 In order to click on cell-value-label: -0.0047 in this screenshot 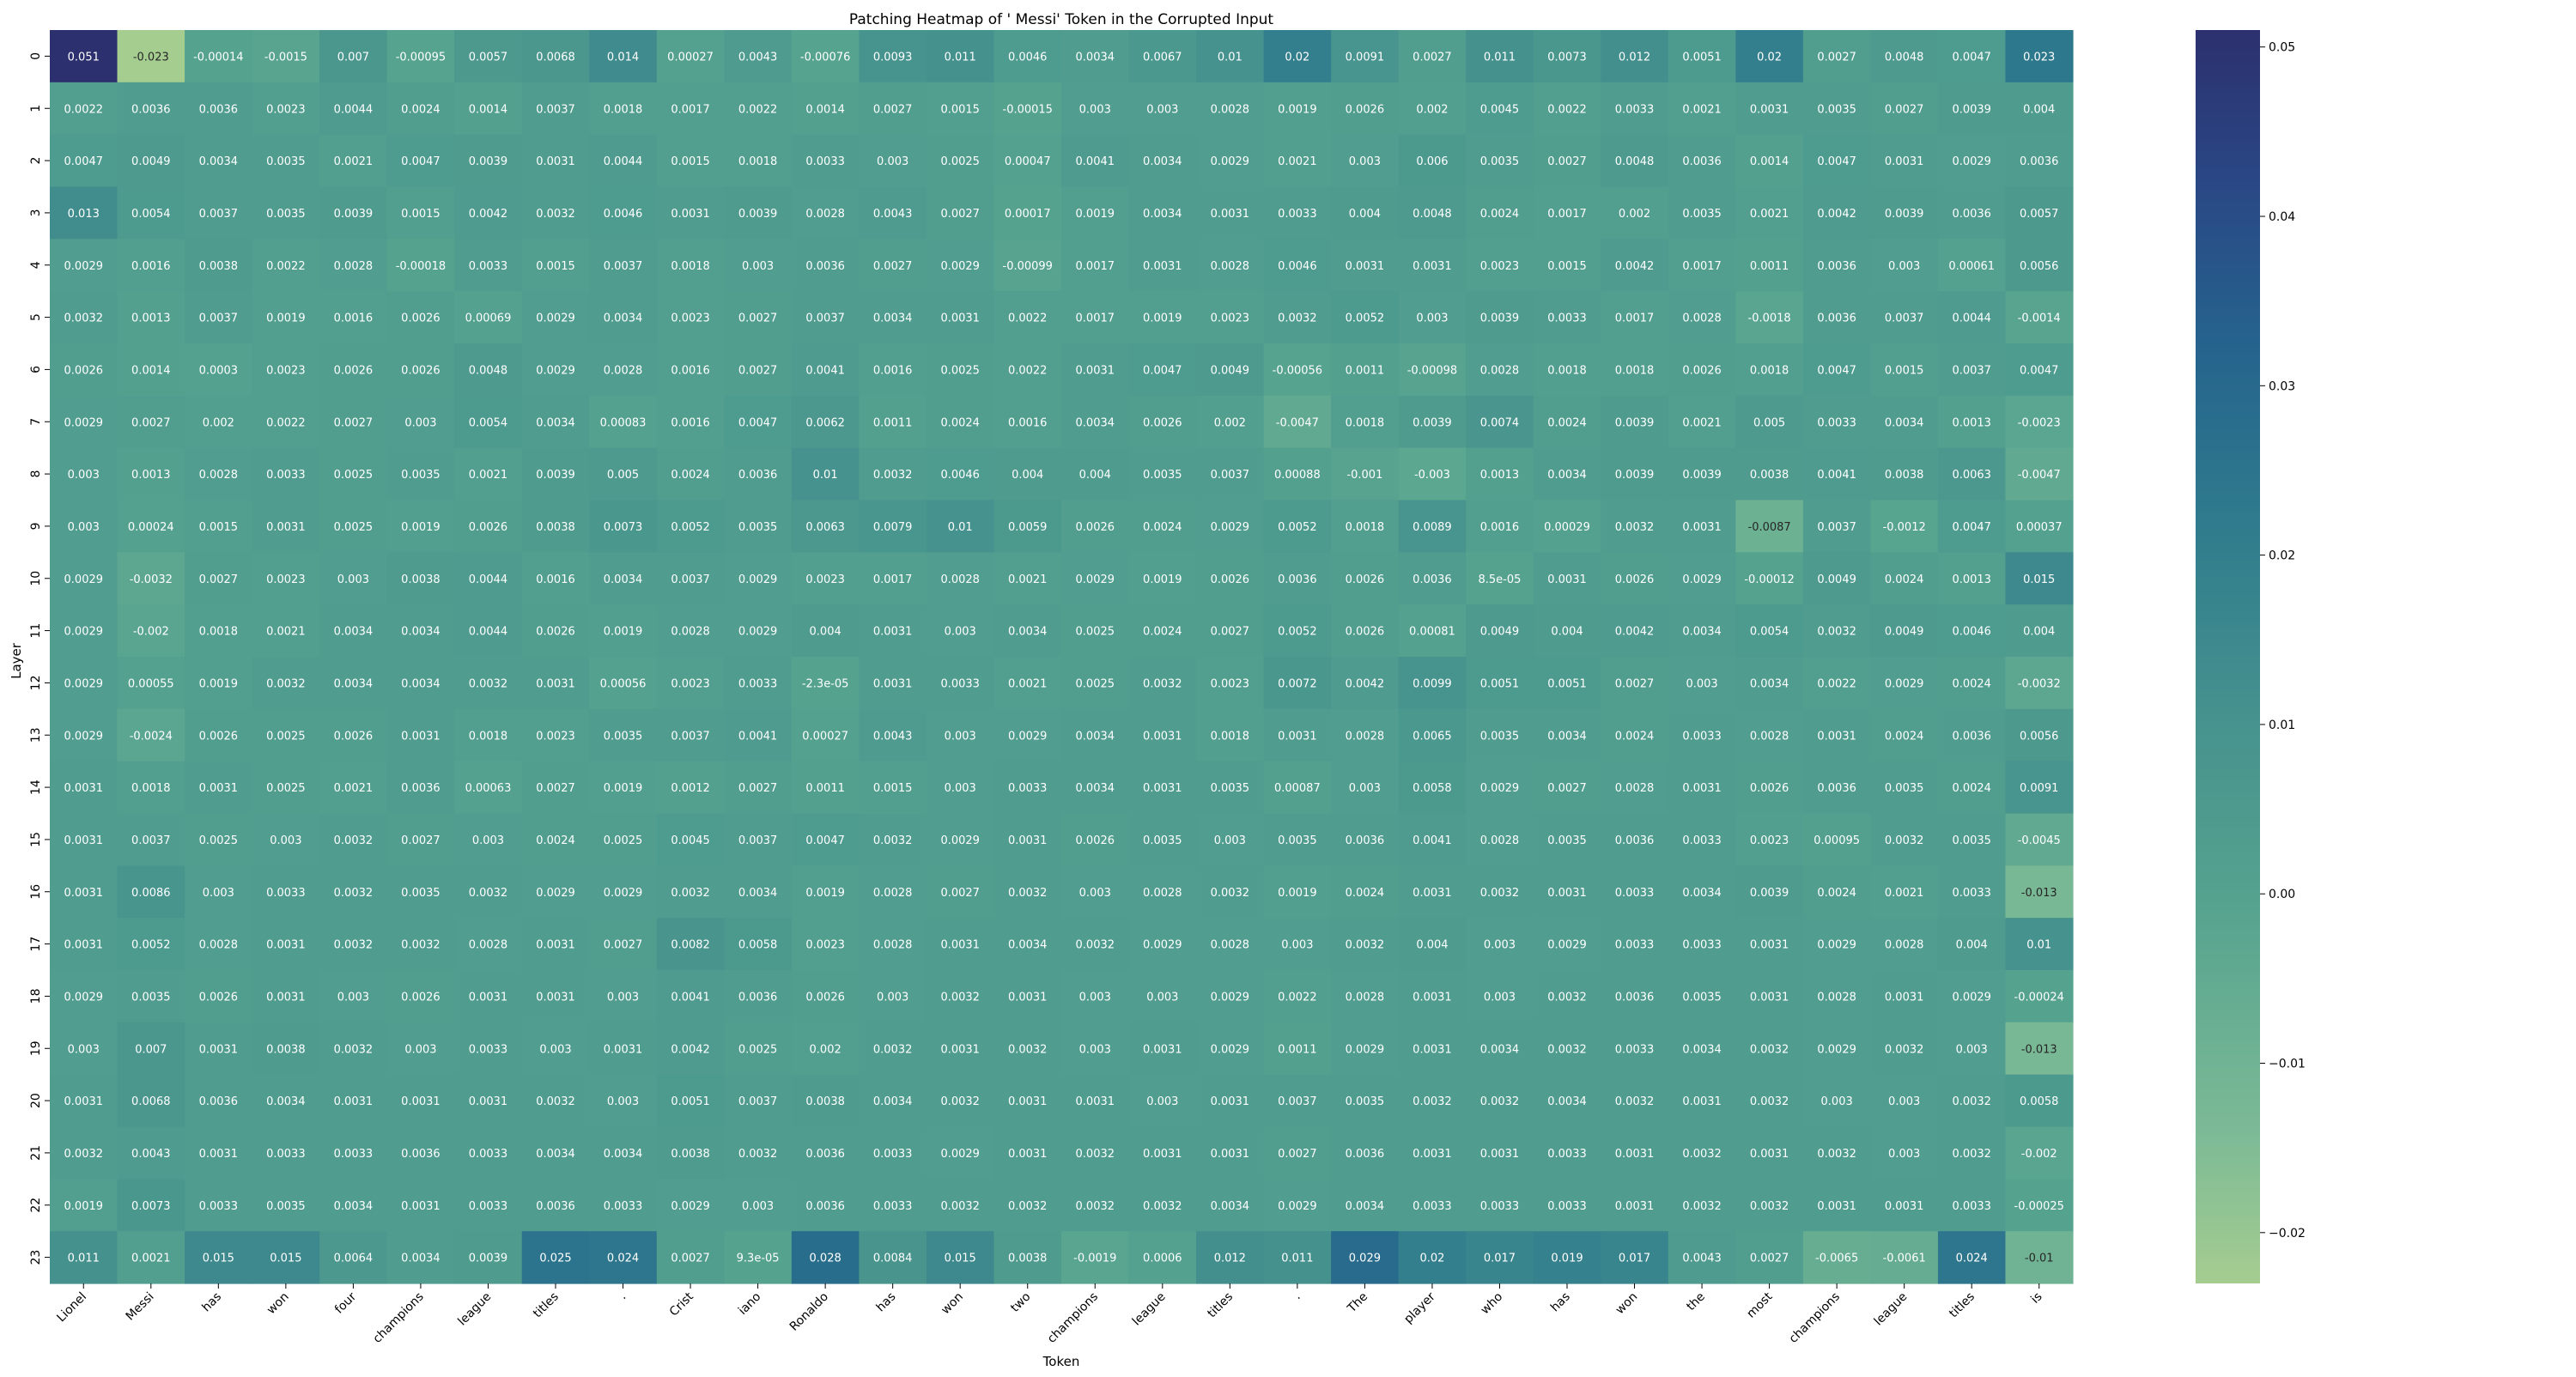, I will do `click(1297, 422)`.